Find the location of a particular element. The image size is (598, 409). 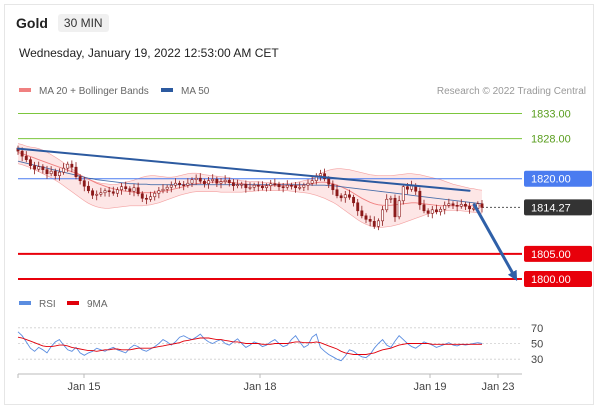

level-tag-1800.00: 1800.00 is located at coordinates (551, 280).